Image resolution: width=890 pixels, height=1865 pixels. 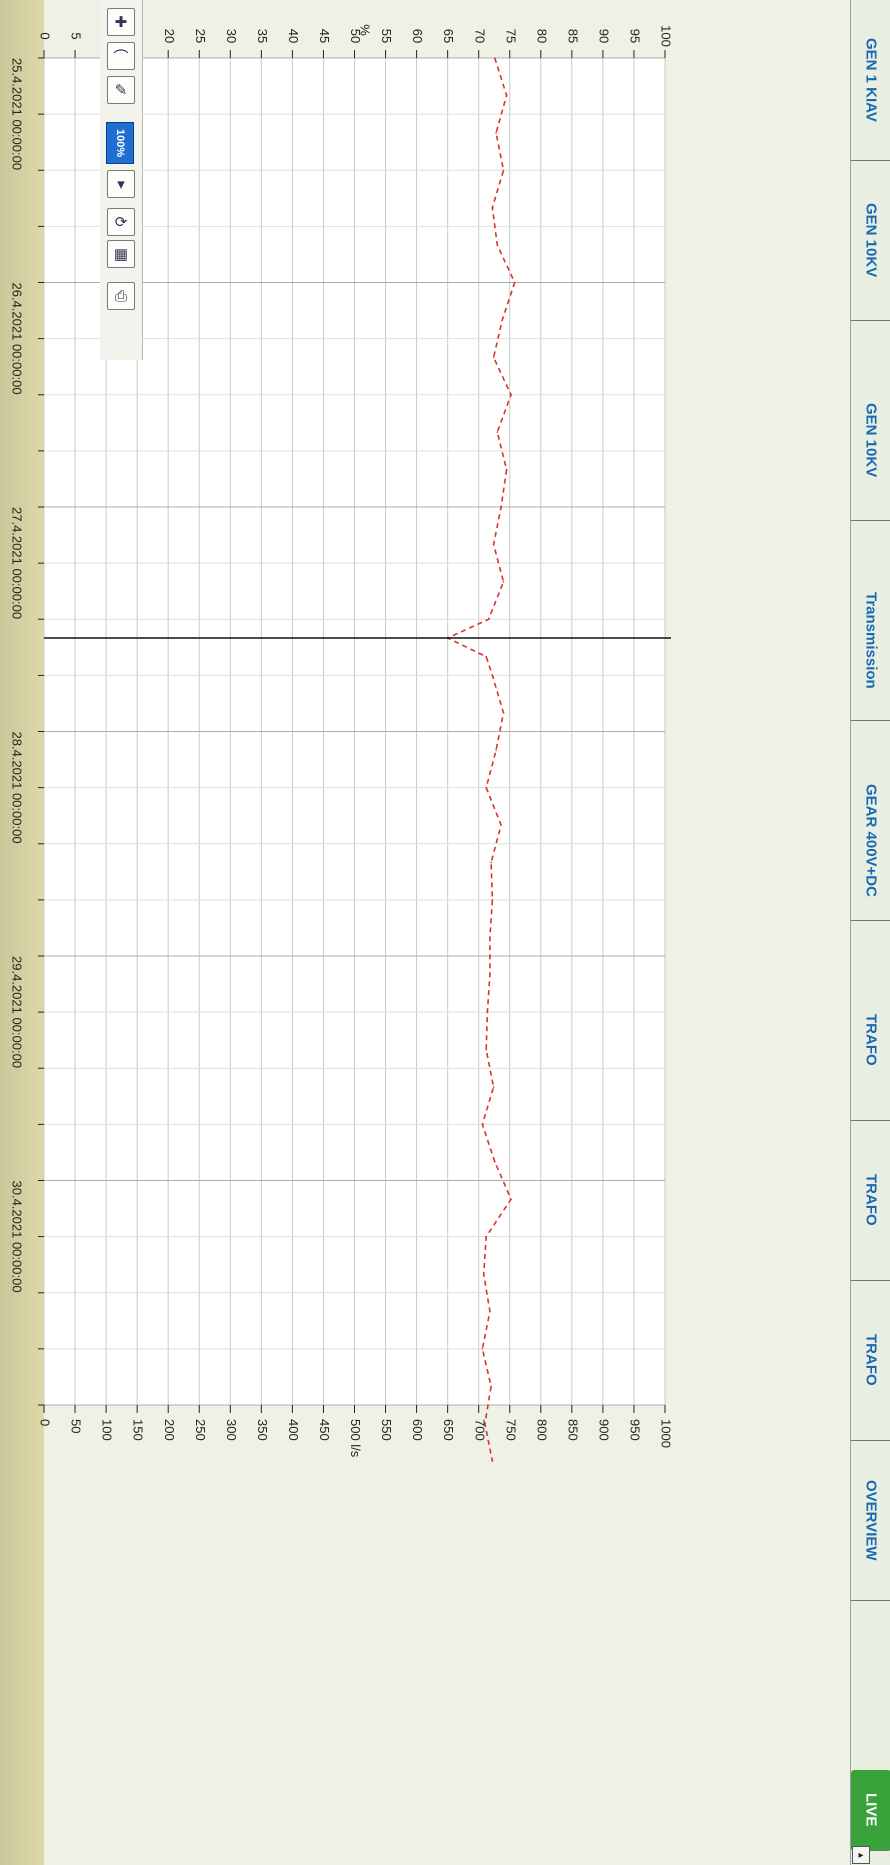 What do you see at coordinates (231, 36) in the screenshot?
I see `pct-tick-label: 30` at bounding box center [231, 36].